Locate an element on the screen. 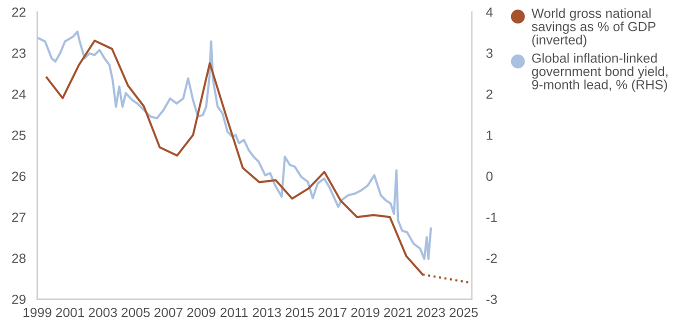  legend-label: Global inflation-linked government bond yield, 9-month lead, % (RHS) is located at coordinates (600, 72).